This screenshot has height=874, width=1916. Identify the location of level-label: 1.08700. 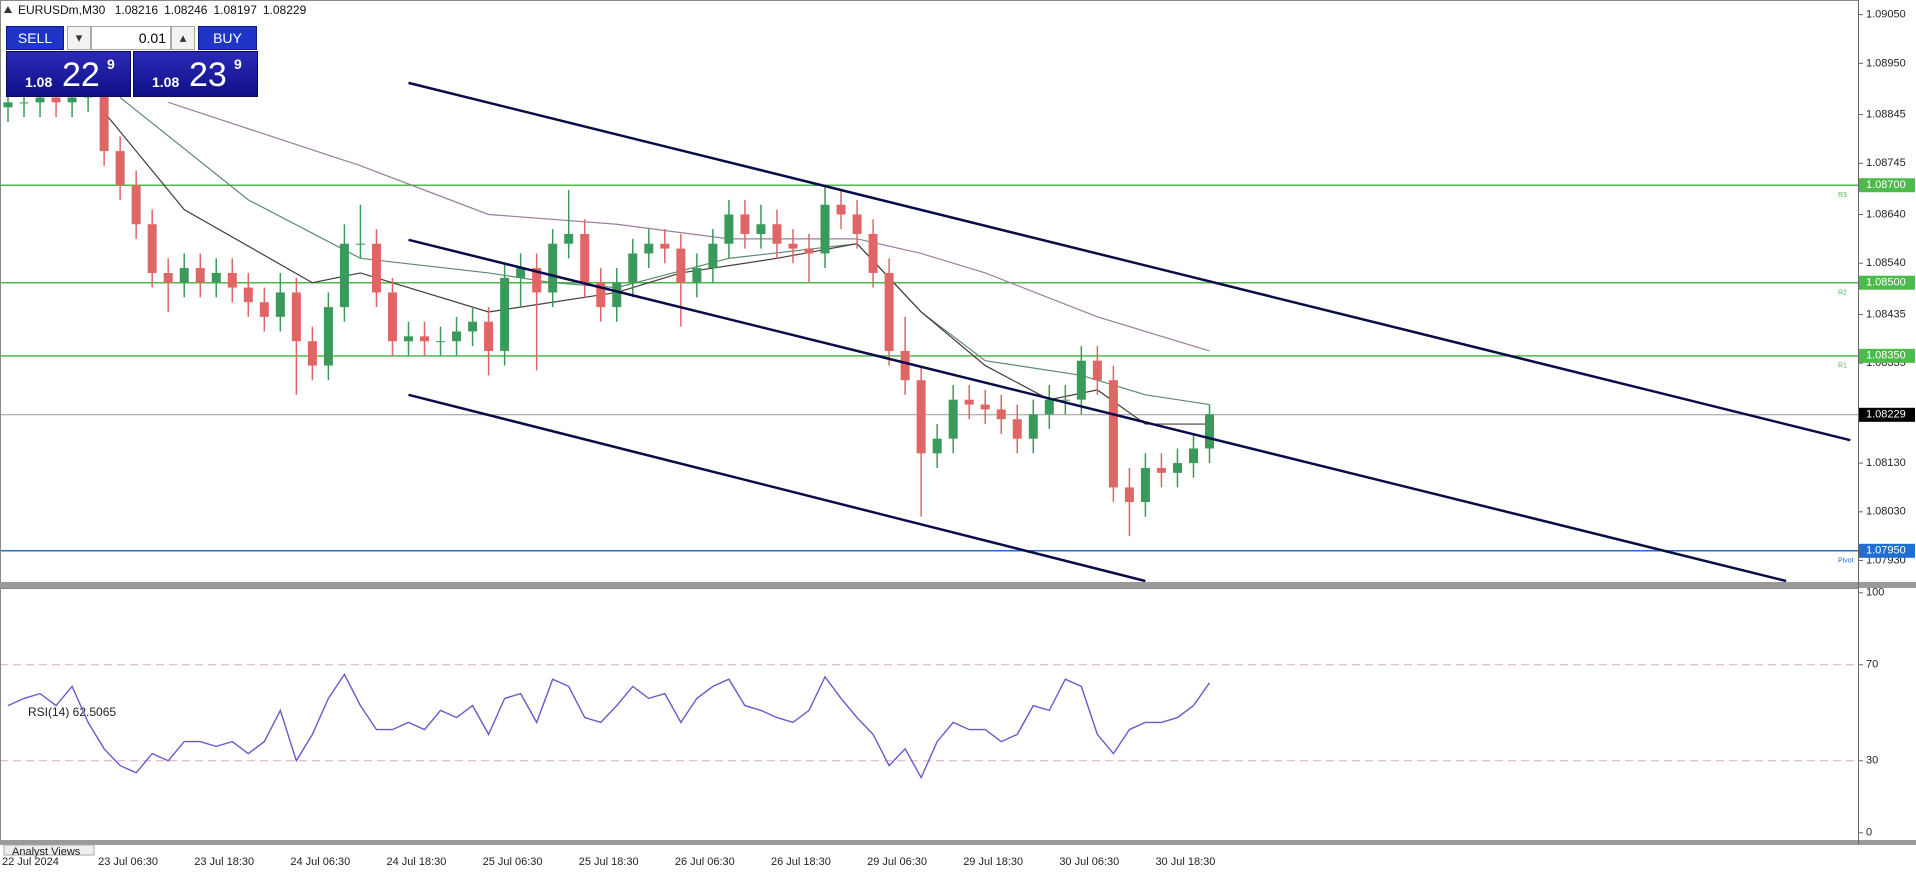
(1886, 185).